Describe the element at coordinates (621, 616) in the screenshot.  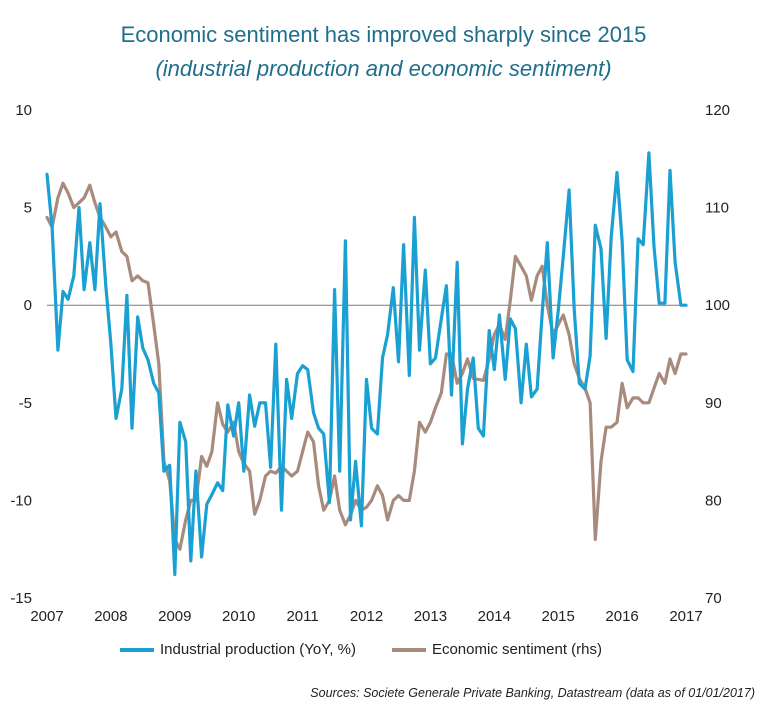
I see `x-tick-label: 2016` at that location.